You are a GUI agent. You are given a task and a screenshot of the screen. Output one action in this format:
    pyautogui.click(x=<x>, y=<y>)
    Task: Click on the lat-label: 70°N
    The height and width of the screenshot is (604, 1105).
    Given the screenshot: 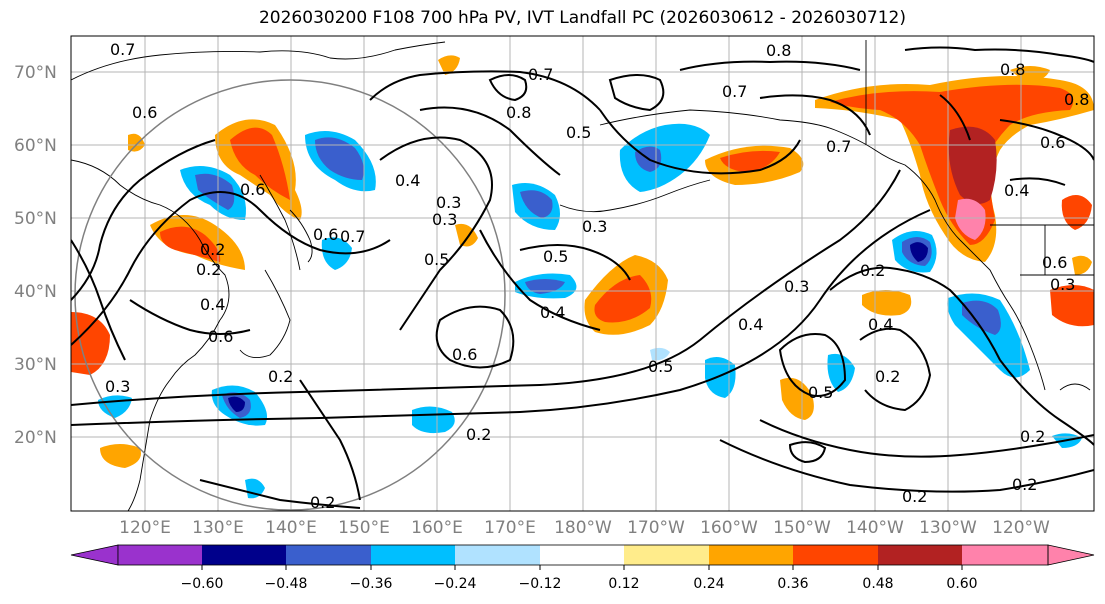 What is the action you would take?
    pyautogui.click(x=35, y=73)
    